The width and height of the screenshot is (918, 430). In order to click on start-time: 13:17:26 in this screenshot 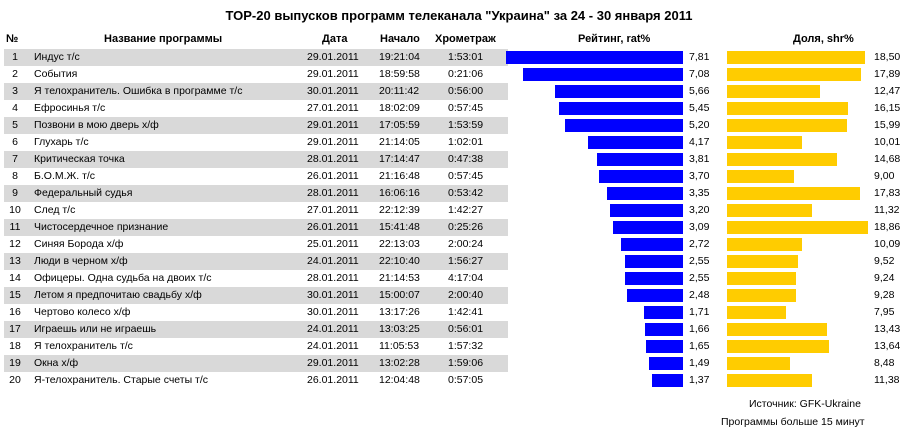, I will do `click(399, 312)`.